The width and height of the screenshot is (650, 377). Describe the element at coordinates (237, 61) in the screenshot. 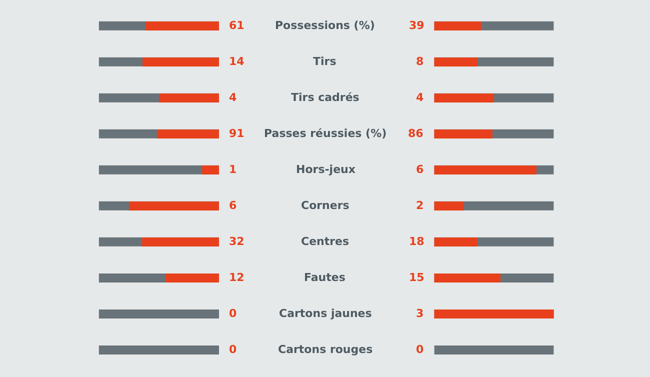

I see `data-label: 14` at that location.